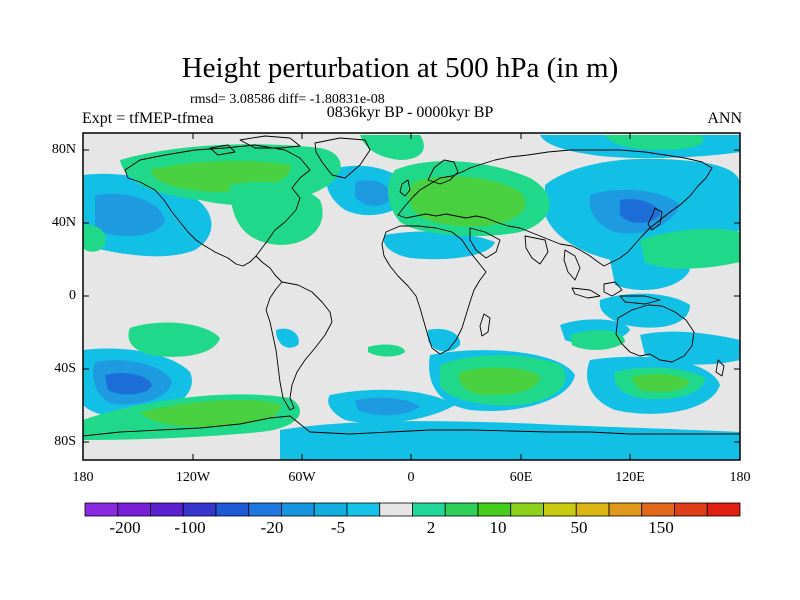  I want to click on experiment-label: Expt = tfMEP-tfmea, so click(148, 118).